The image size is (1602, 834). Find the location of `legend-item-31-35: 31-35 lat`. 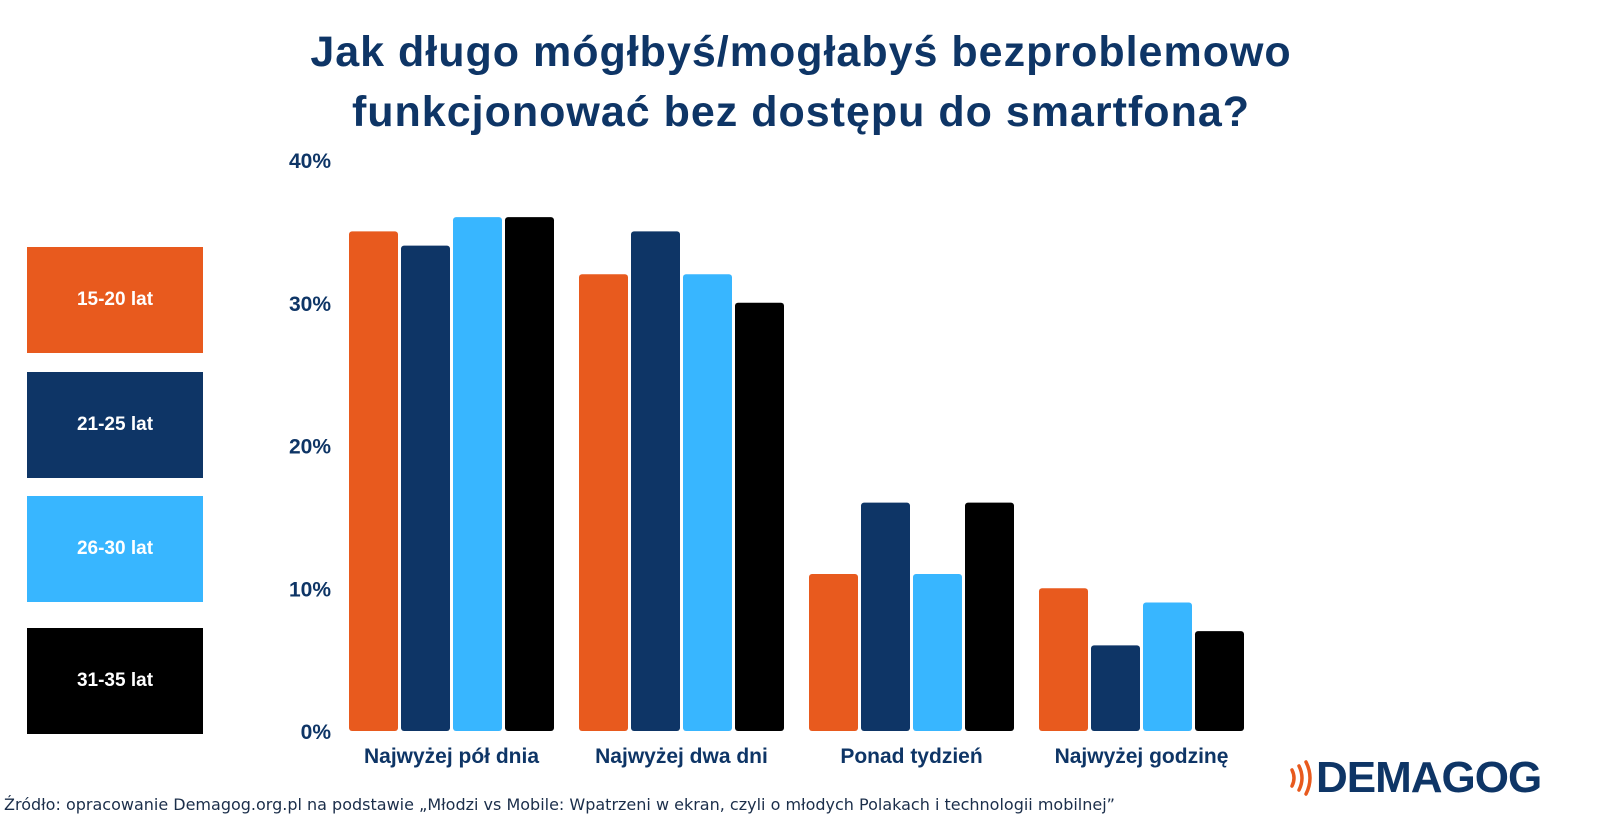

legend-item-31-35: 31-35 lat is located at coordinates (115, 681).